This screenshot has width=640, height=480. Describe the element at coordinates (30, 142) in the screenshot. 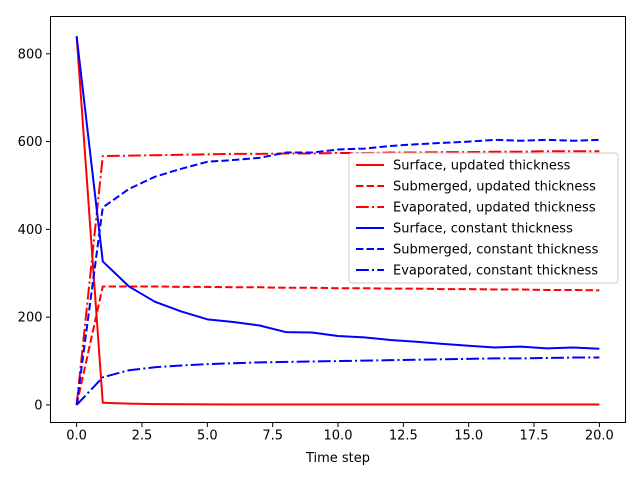

I see `y-tick-label: 600` at that location.